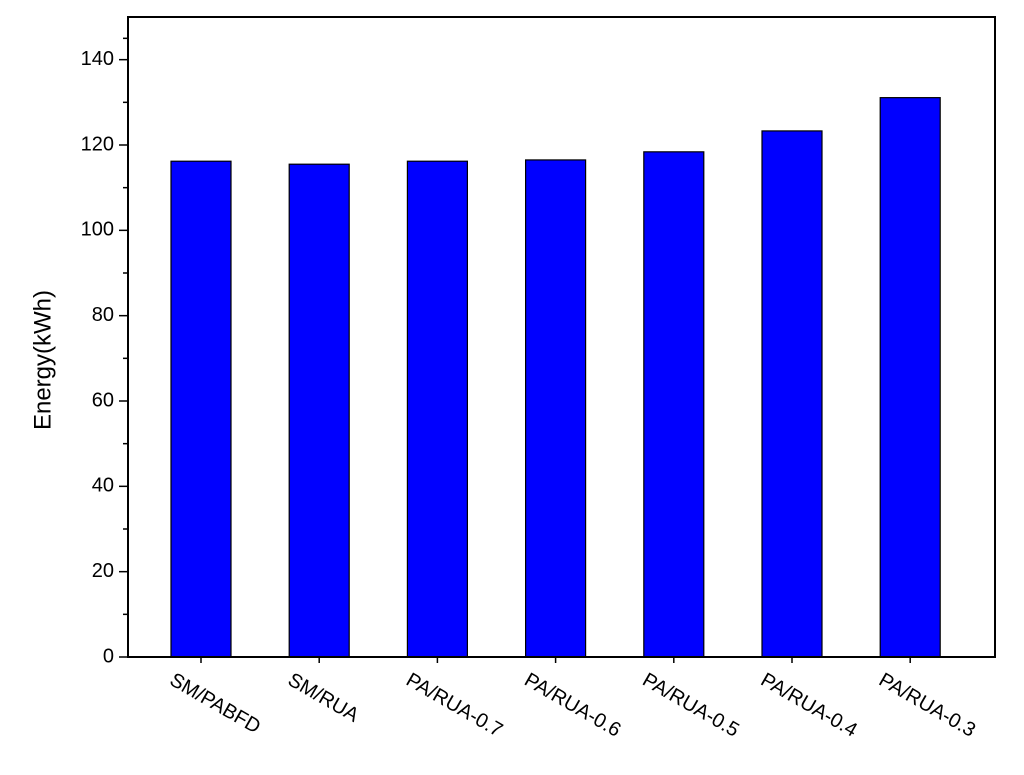 The image size is (1024, 775). Describe the element at coordinates (323, 698) in the screenshot. I see `x-tick-label: SM/RUA` at that location.